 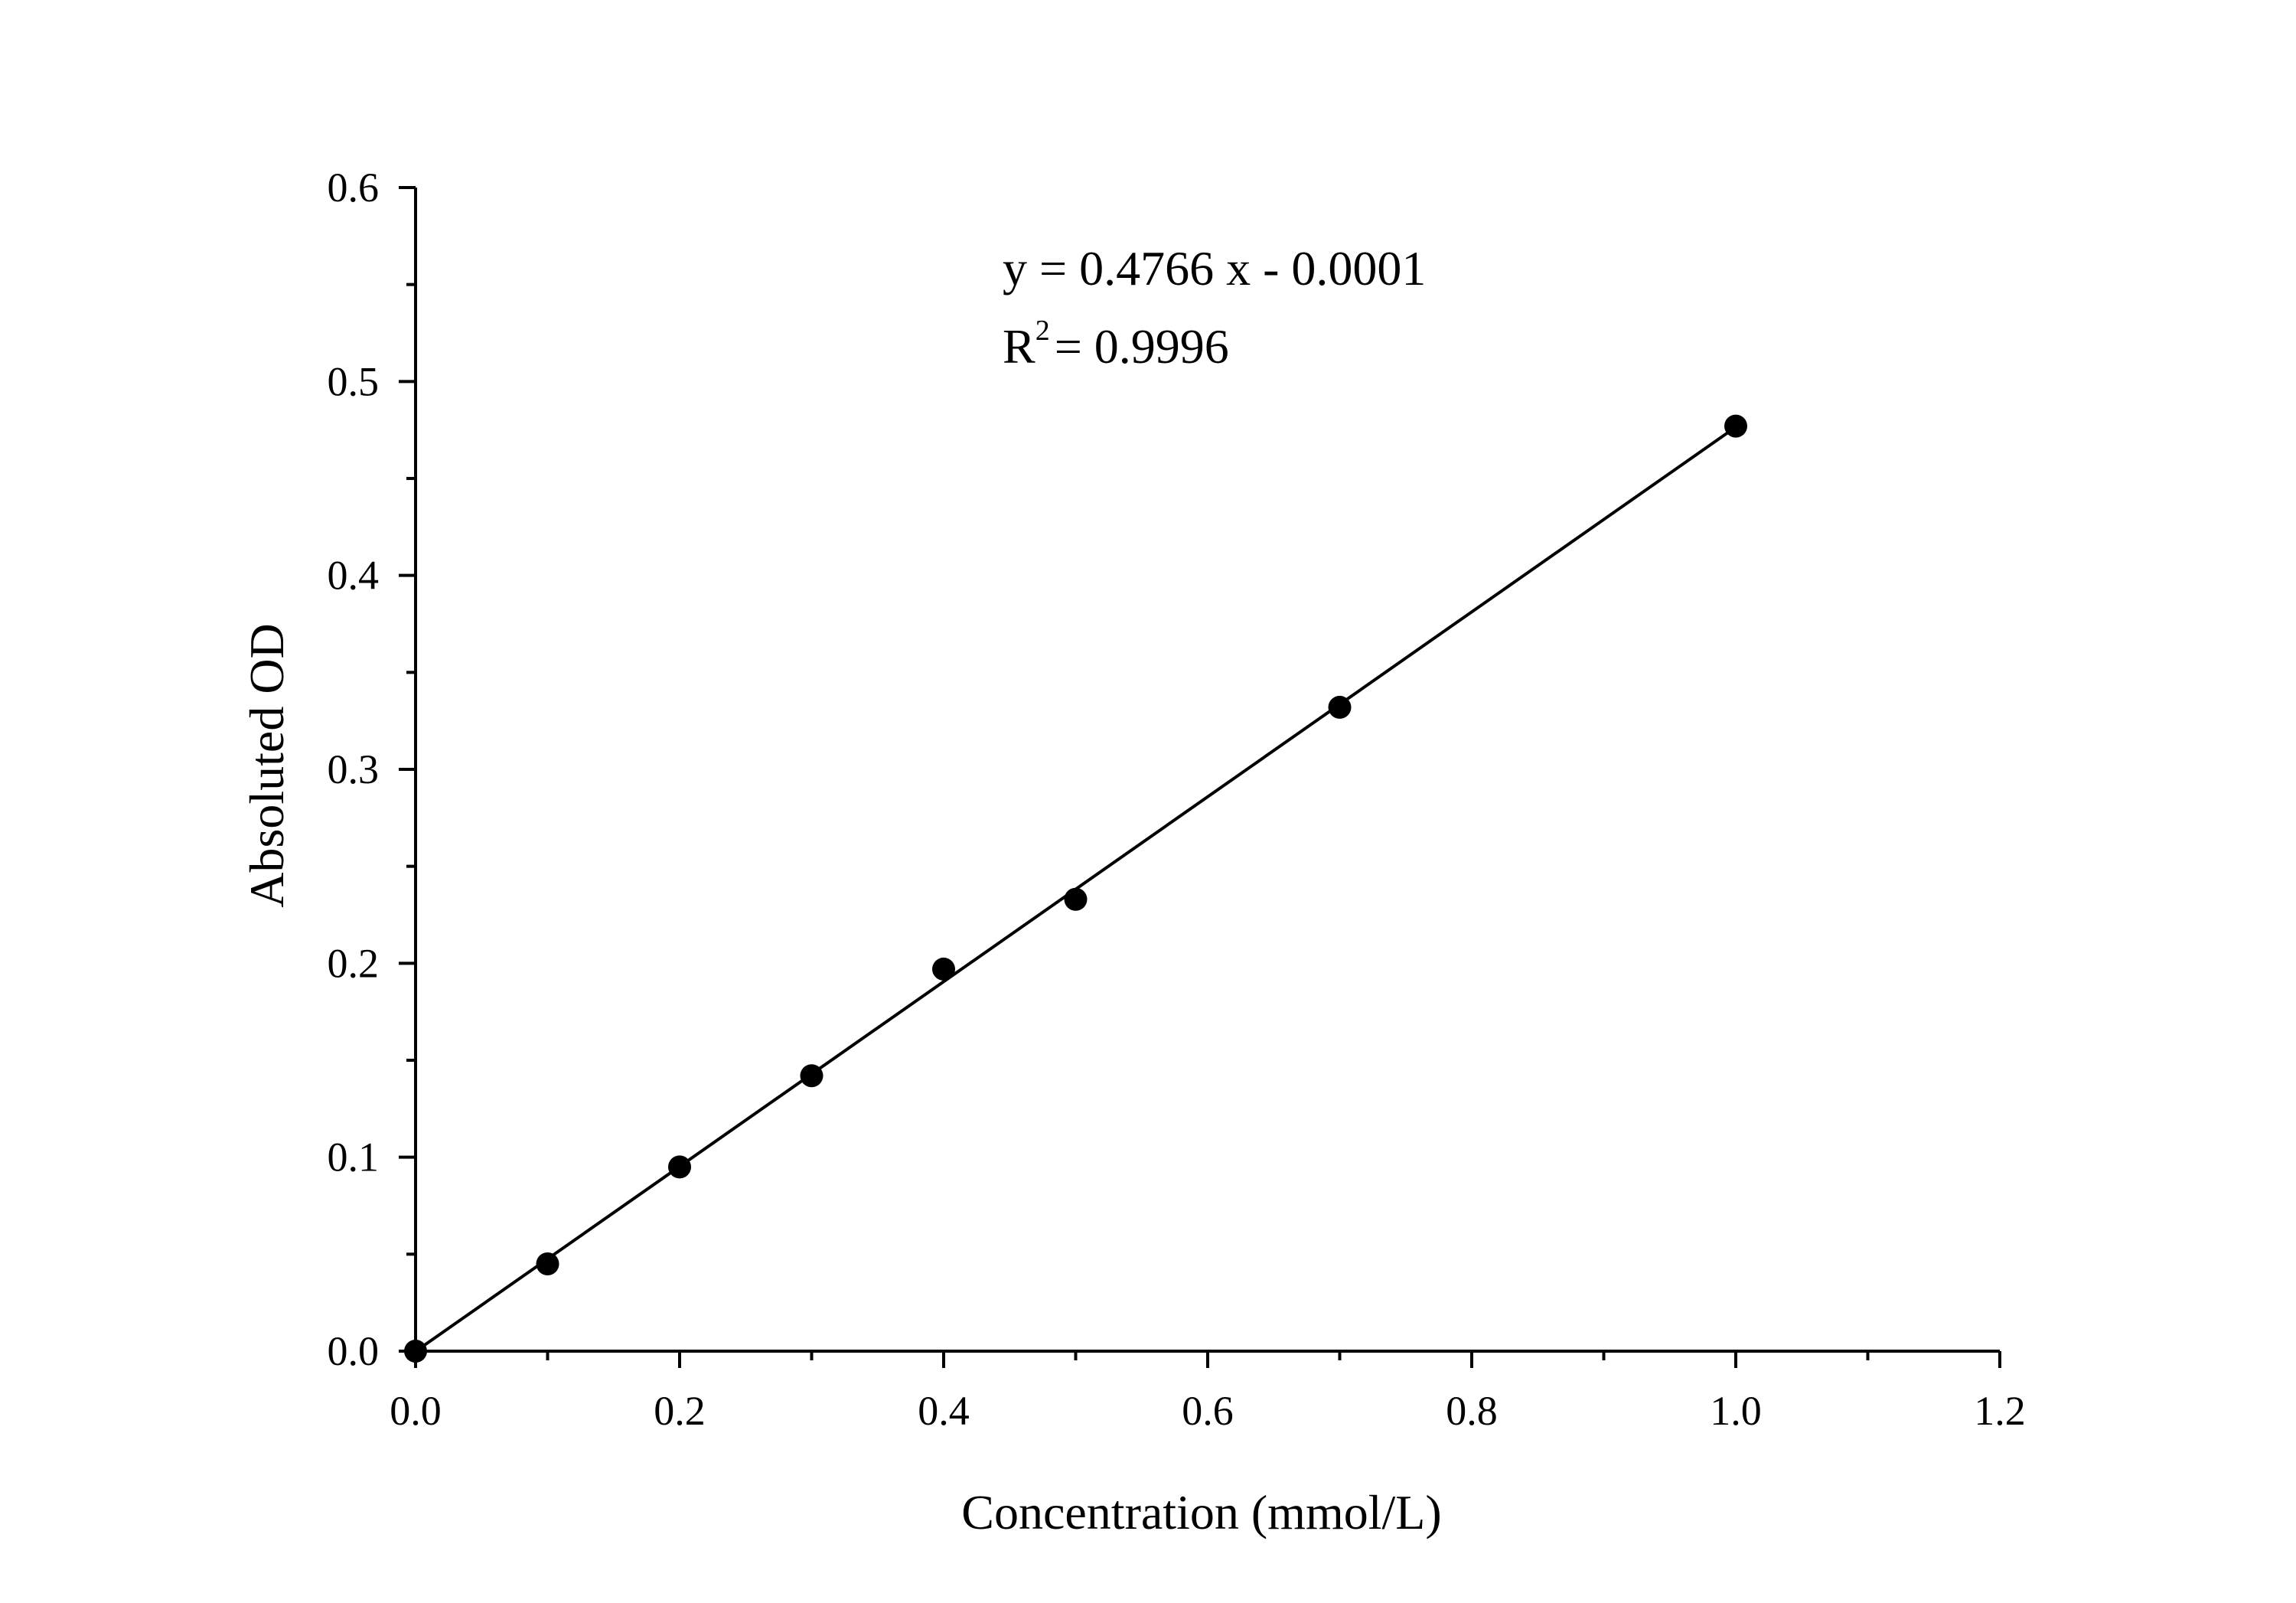 I want to click on x-tick-label: 0.6, so click(x=1208, y=1411).